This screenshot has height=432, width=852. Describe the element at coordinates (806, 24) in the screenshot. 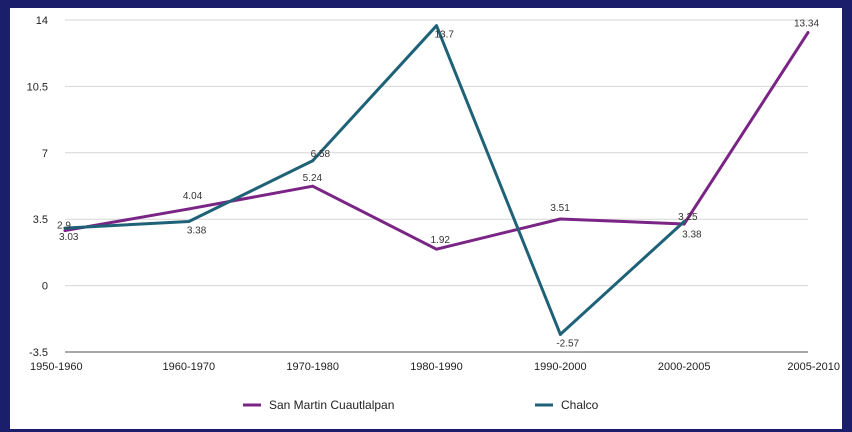

I see `data-label: 13.34` at that location.